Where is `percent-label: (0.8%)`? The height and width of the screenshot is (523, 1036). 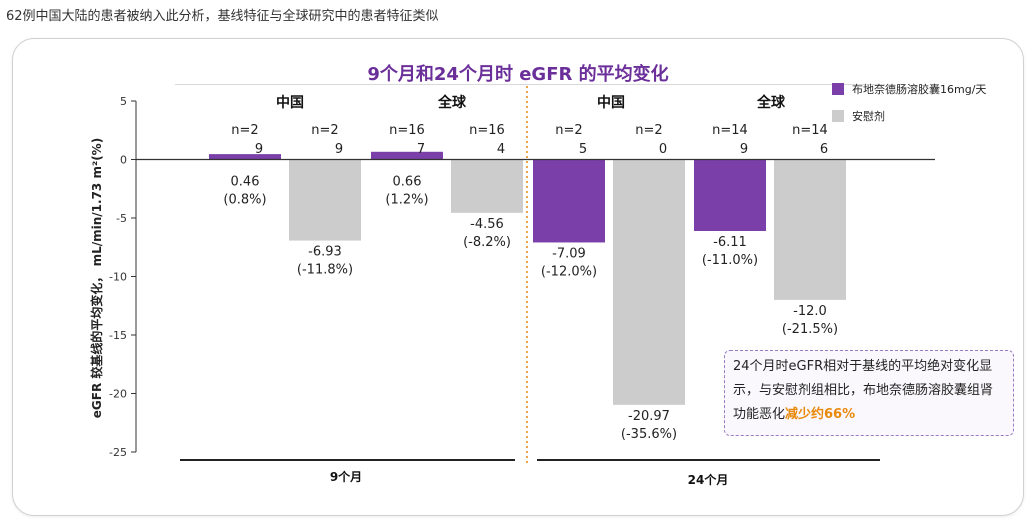
percent-label: (0.8%) is located at coordinates (244, 200).